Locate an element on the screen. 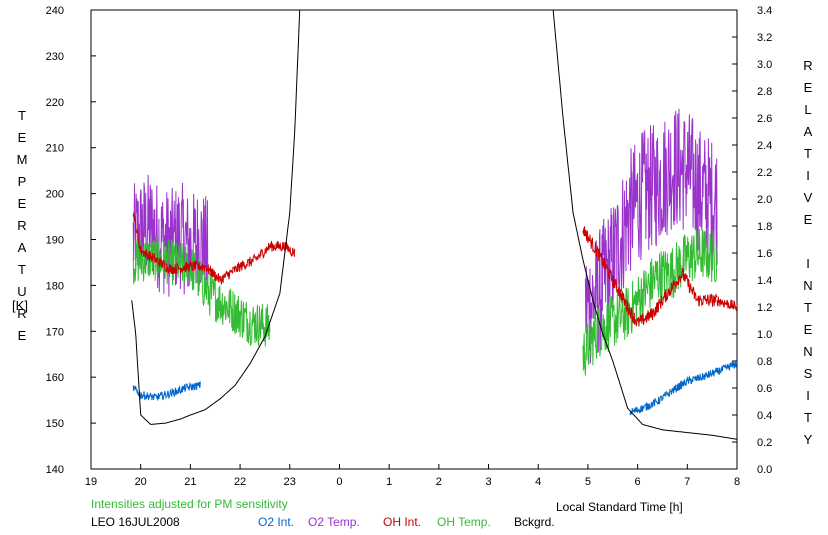 The image size is (828, 535). x-tick-label: 1 is located at coordinates (389, 482).